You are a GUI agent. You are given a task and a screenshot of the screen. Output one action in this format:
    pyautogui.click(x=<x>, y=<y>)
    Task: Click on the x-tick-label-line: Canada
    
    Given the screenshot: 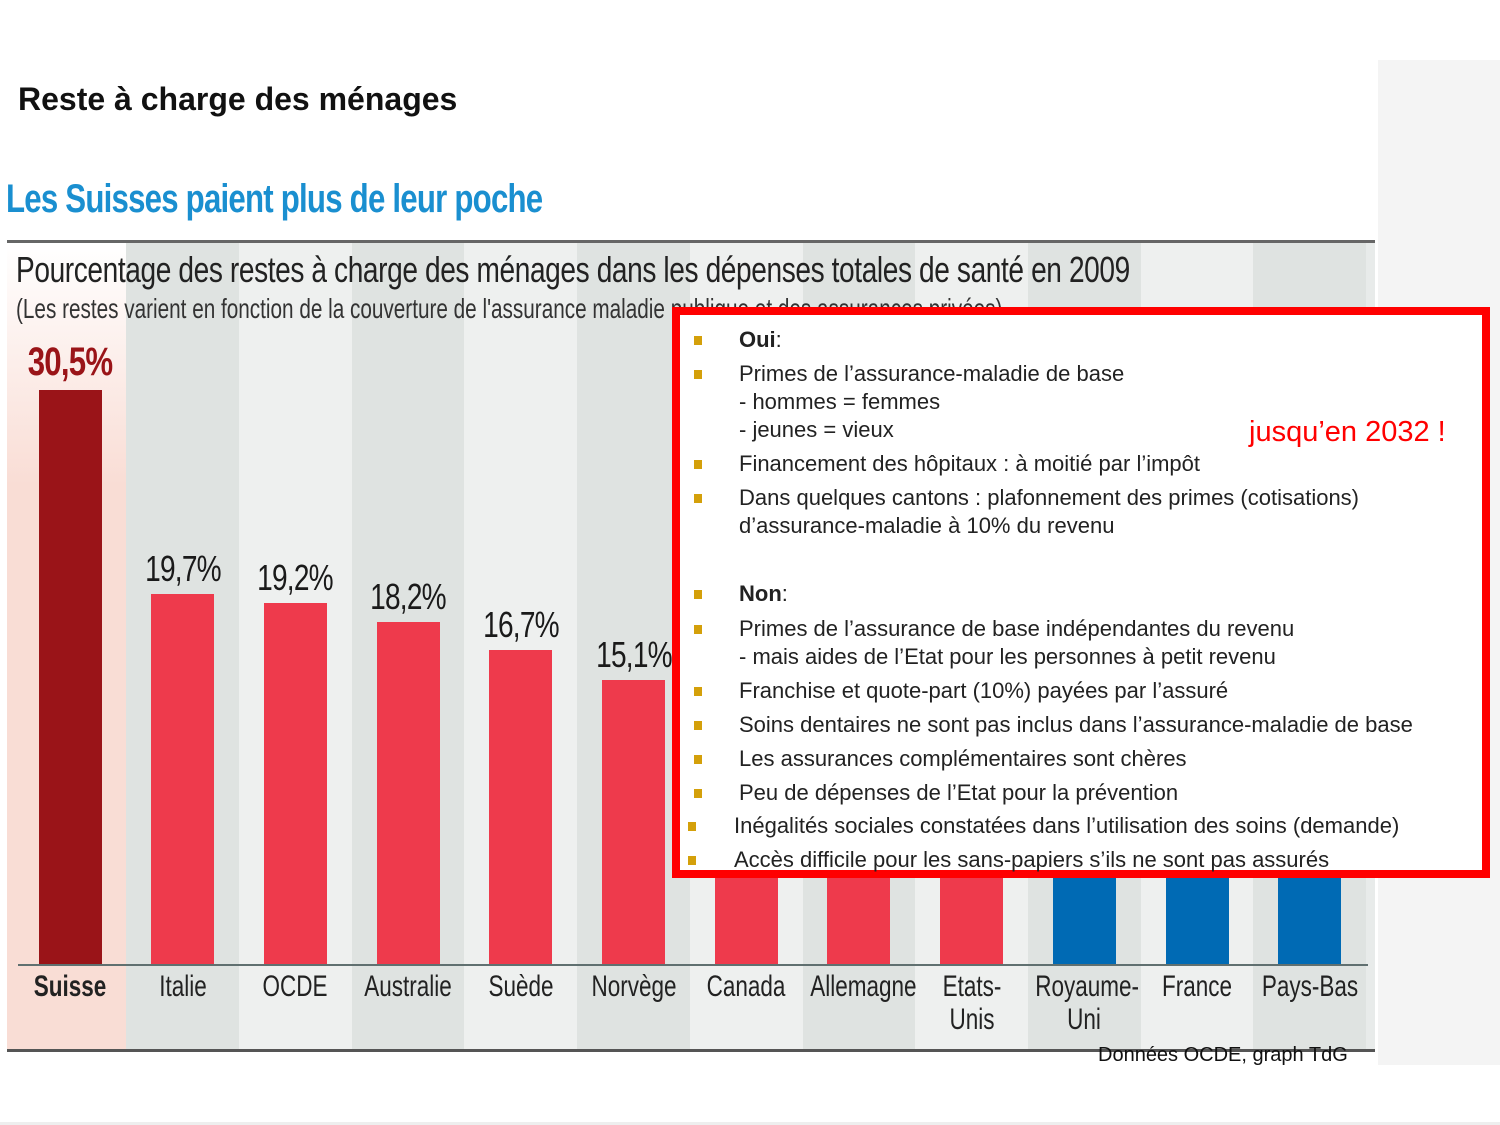 What is the action you would take?
    pyautogui.click(x=746, y=986)
    